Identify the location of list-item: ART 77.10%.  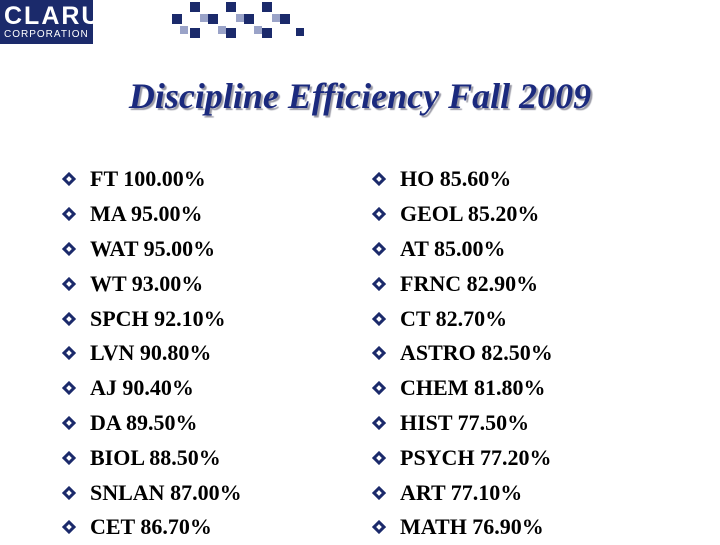
(462, 492).